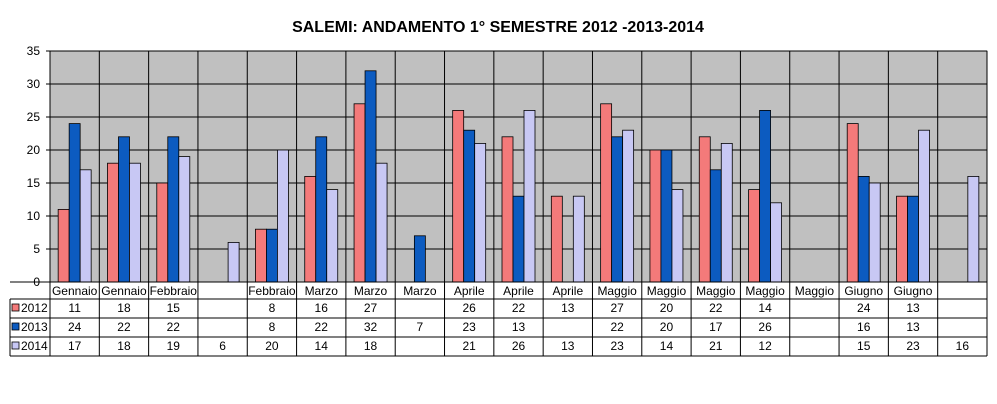 This screenshot has height=404, width=997. I want to click on data-label-2012: 14, so click(765, 308).